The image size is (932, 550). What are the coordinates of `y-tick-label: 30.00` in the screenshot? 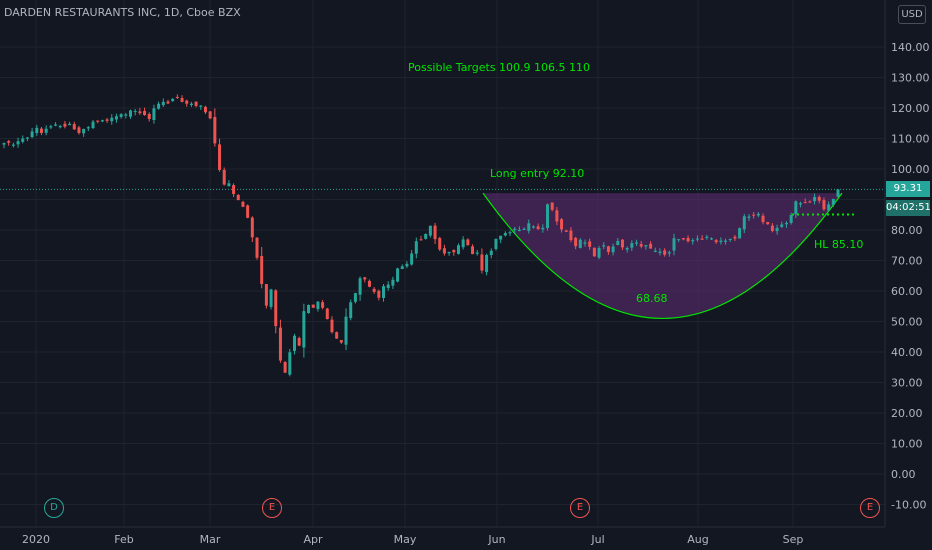 It's located at (907, 383).